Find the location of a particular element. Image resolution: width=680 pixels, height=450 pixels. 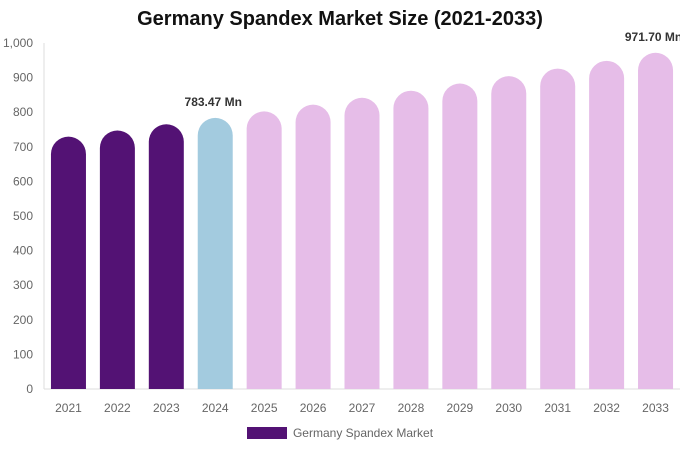

x-tick-label: 2033 is located at coordinates (655, 408).